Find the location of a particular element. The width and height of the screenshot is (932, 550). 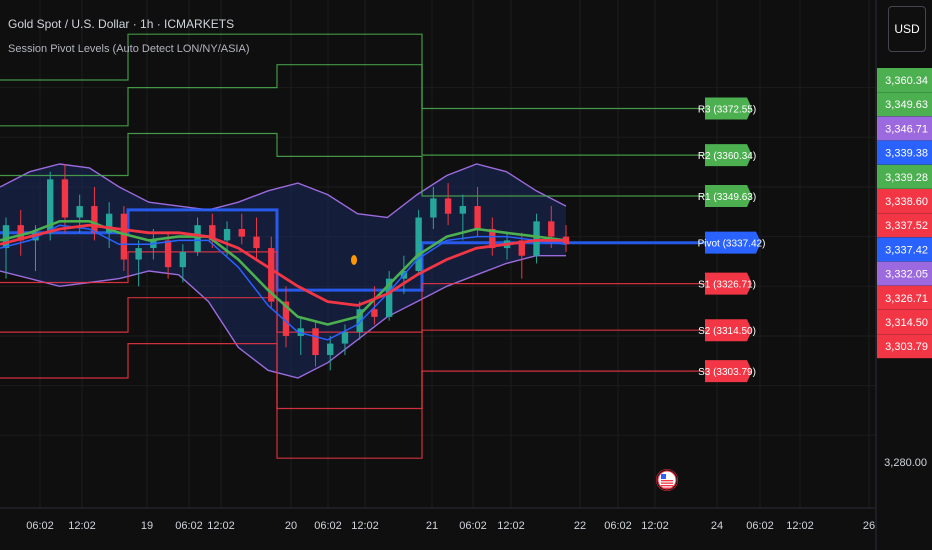

bollinger-lower-line is located at coordinates (283, 316).